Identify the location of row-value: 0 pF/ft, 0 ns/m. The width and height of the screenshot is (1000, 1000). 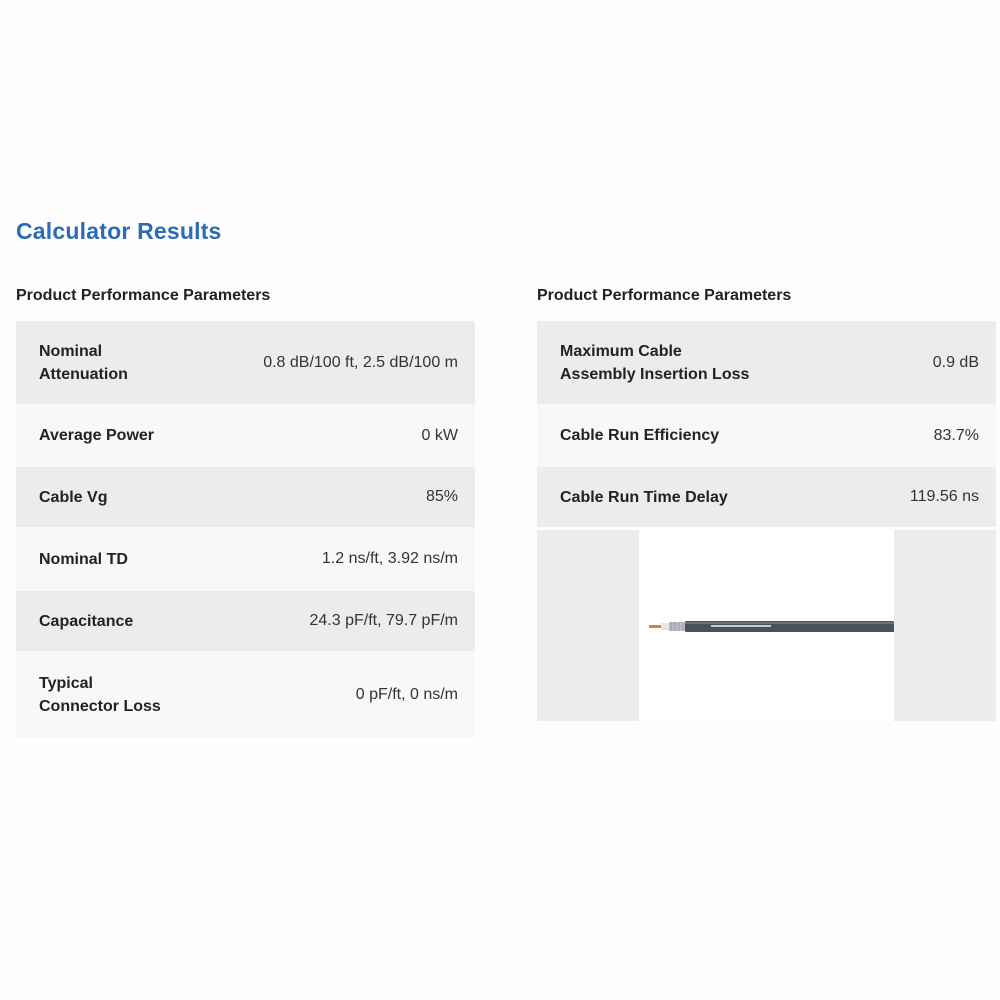
(406, 694).